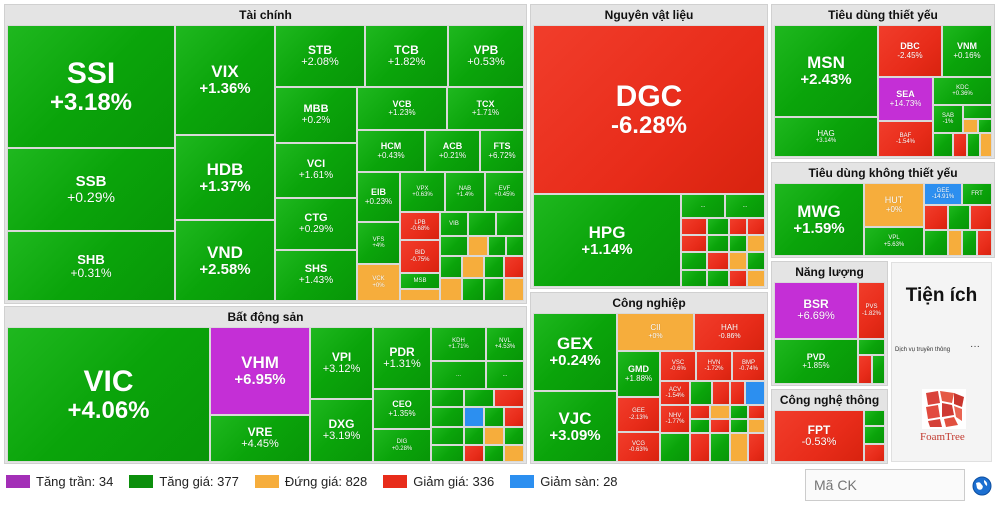 This screenshot has width=1000, height=508. What do you see at coordinates (826, 137) in the screenshot?
I see `tile-HAG: HAG +3.14%` at bounding box center [826, 137].